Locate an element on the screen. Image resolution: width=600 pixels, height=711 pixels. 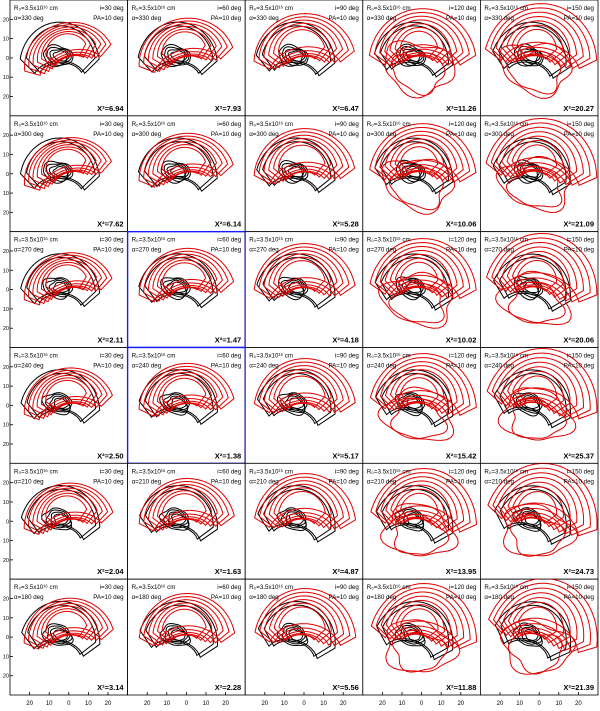
alpha-label: α=240 deg is located at coordinates (147, 366).